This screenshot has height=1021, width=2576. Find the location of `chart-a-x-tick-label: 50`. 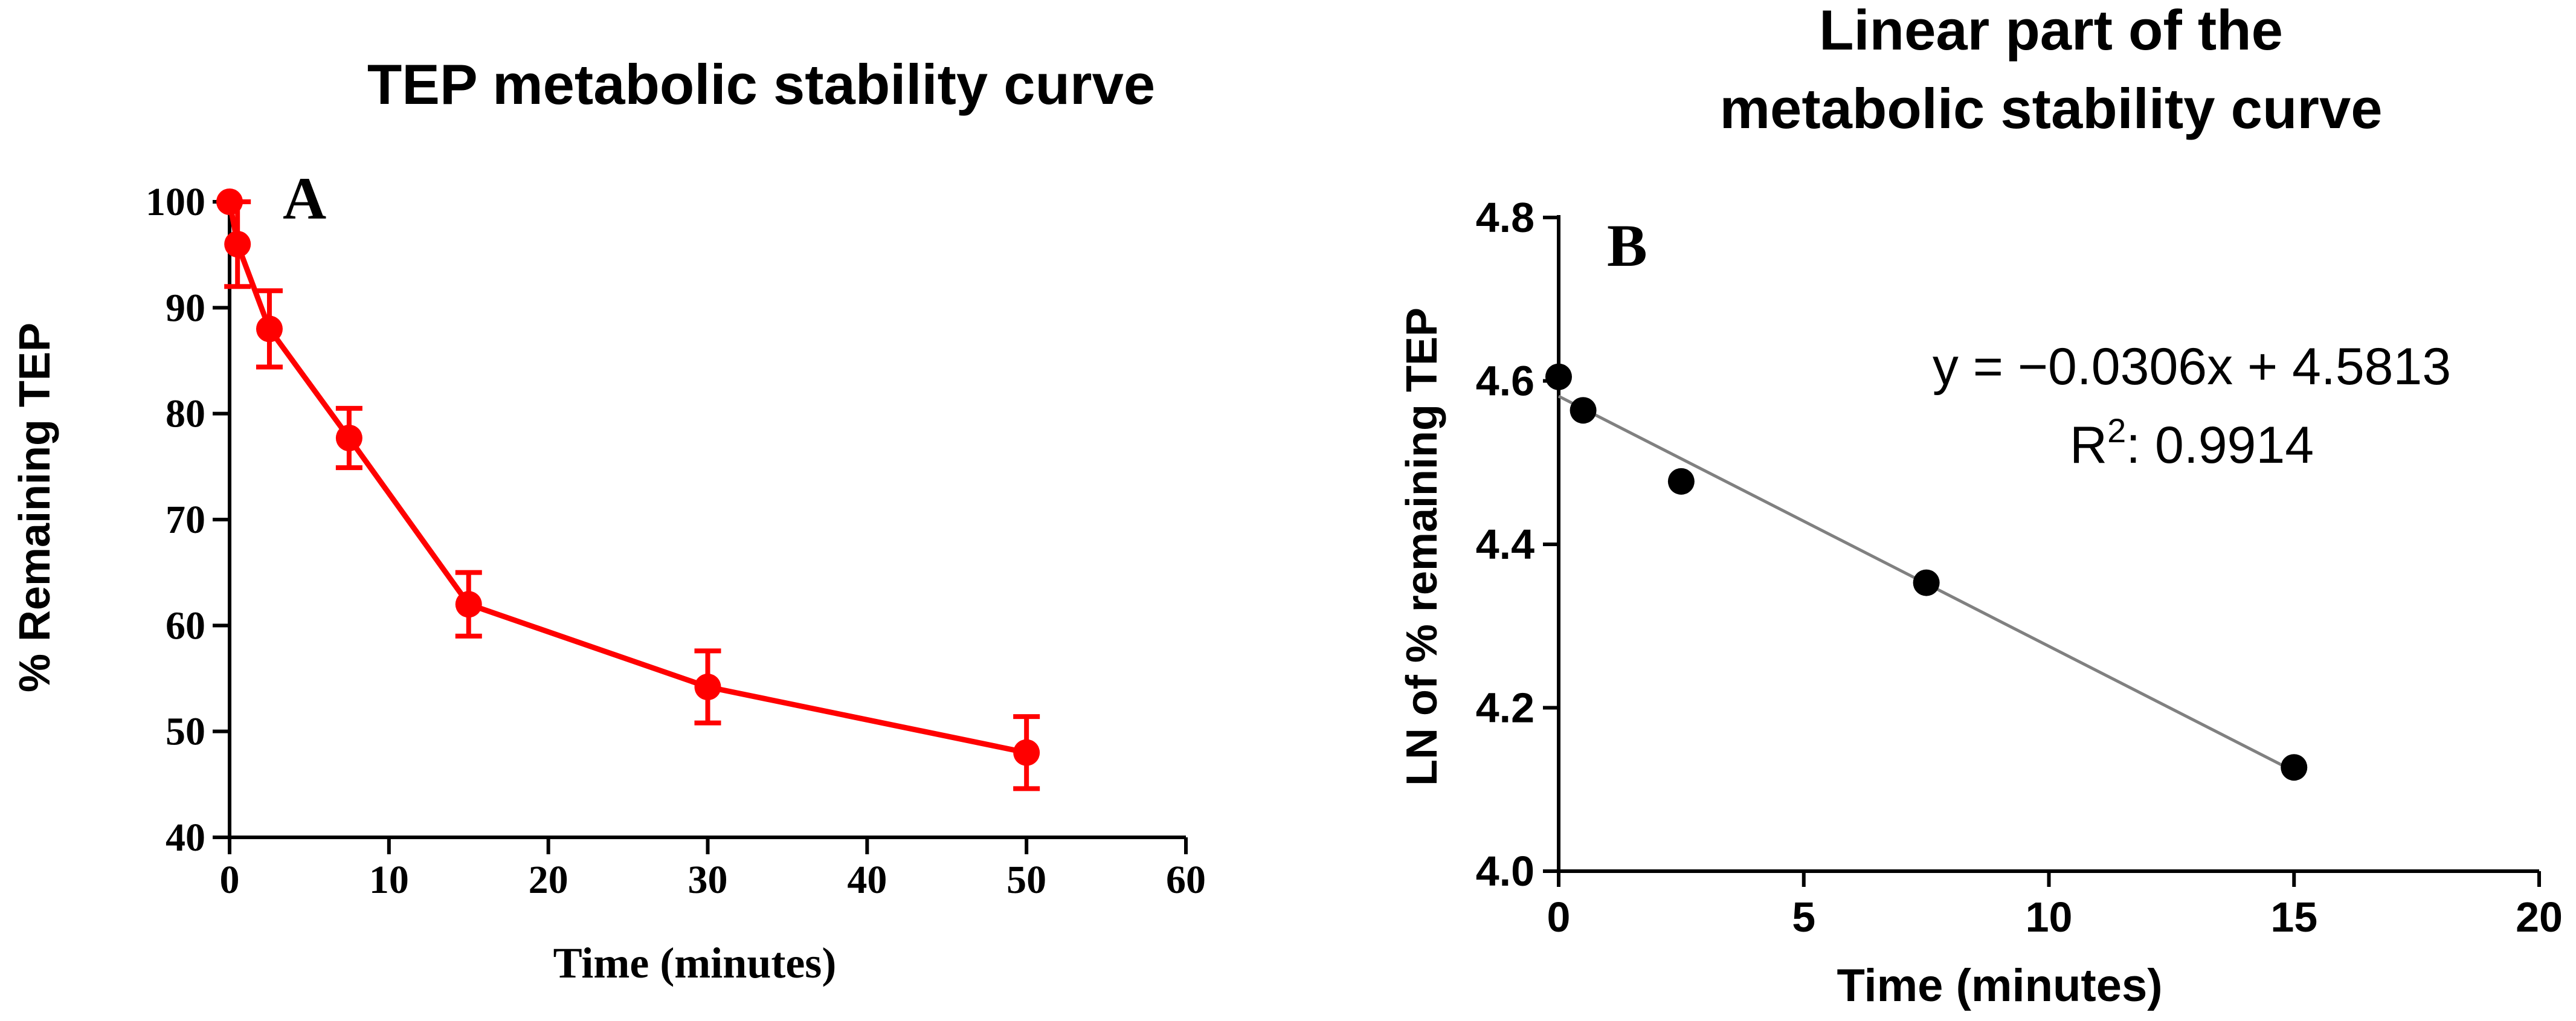

chart-a-x-tick-label: 50 is located at coordinates (1026, 880).